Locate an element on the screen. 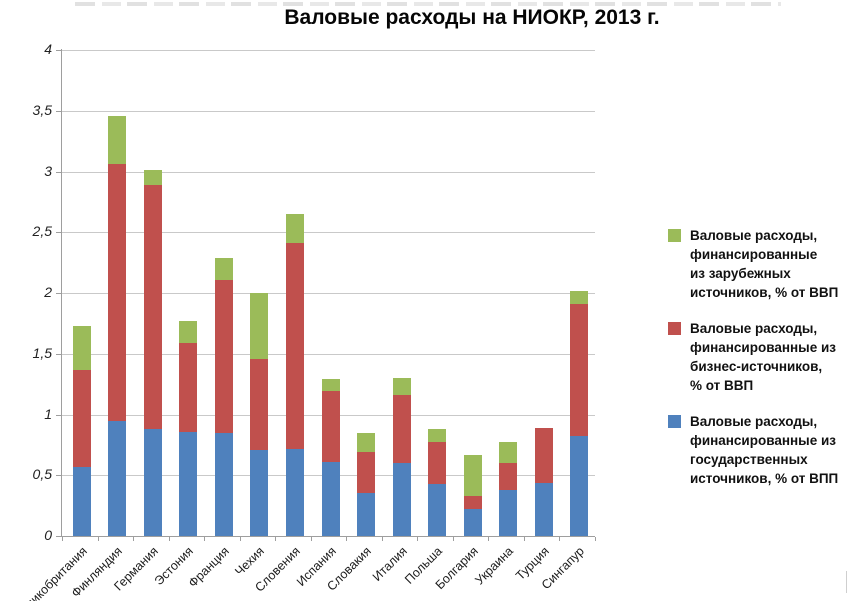 This screenshot has height=601, width=856. bar-Словения-government is located at coordinates (294, 492).